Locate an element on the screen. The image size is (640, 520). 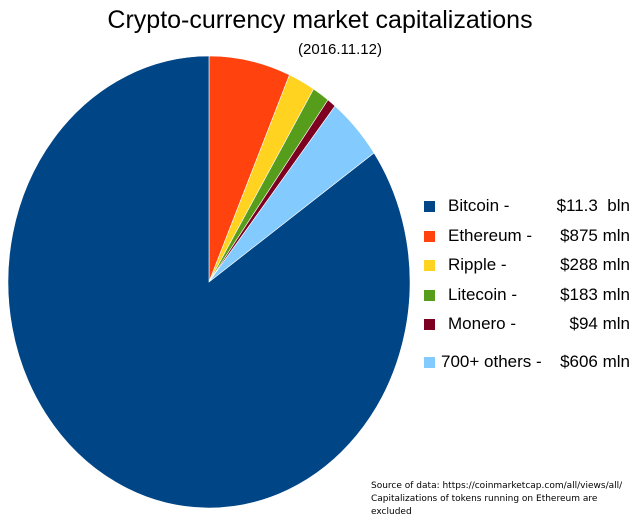
legend-value: $11.3 bln is located at coordinates (593, 205).